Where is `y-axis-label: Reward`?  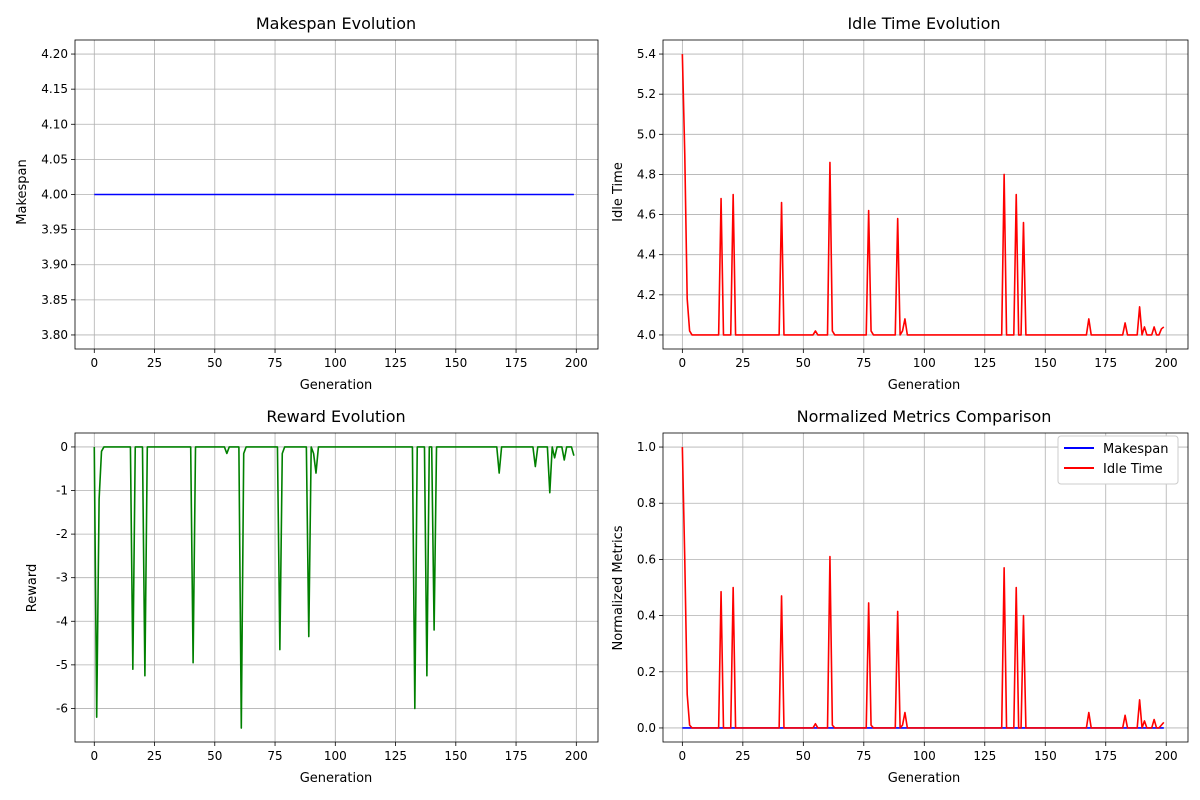
y-axis-label: Reward is located at coordinates (32, 588).